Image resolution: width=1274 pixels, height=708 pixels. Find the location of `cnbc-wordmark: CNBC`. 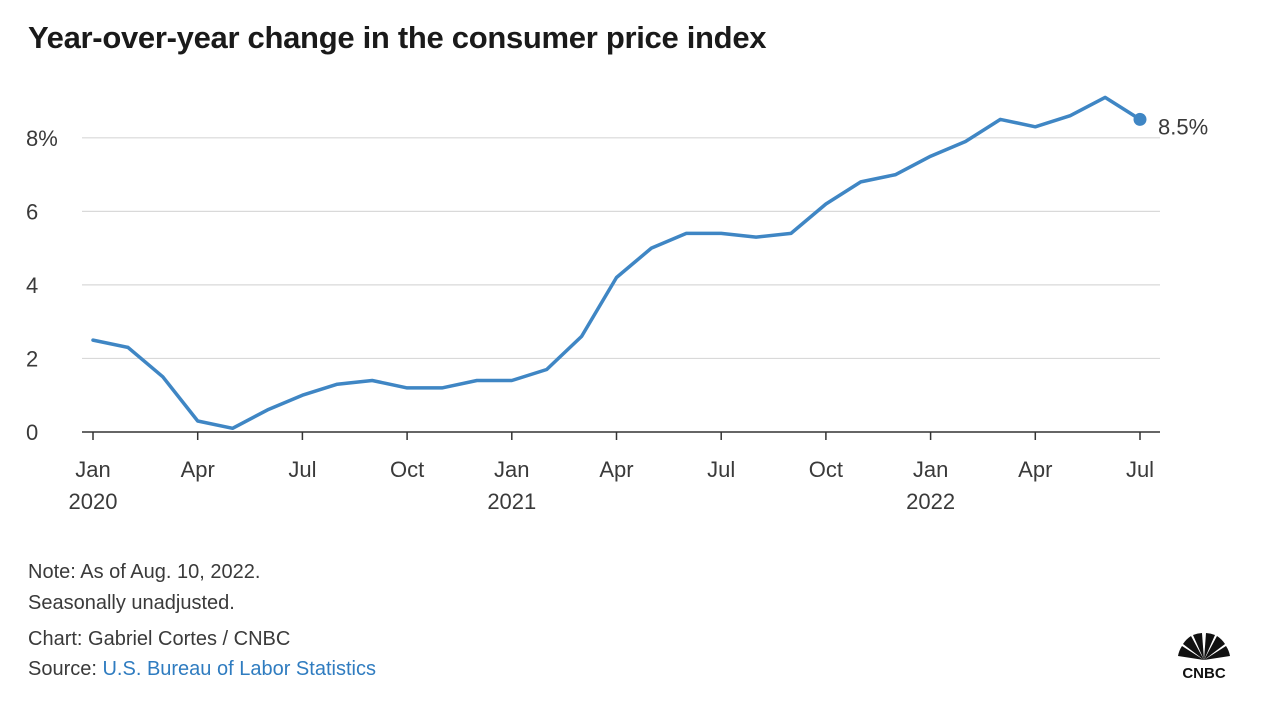

cnbc-wordmark: CNBC is located at coordinates (1203, 673).